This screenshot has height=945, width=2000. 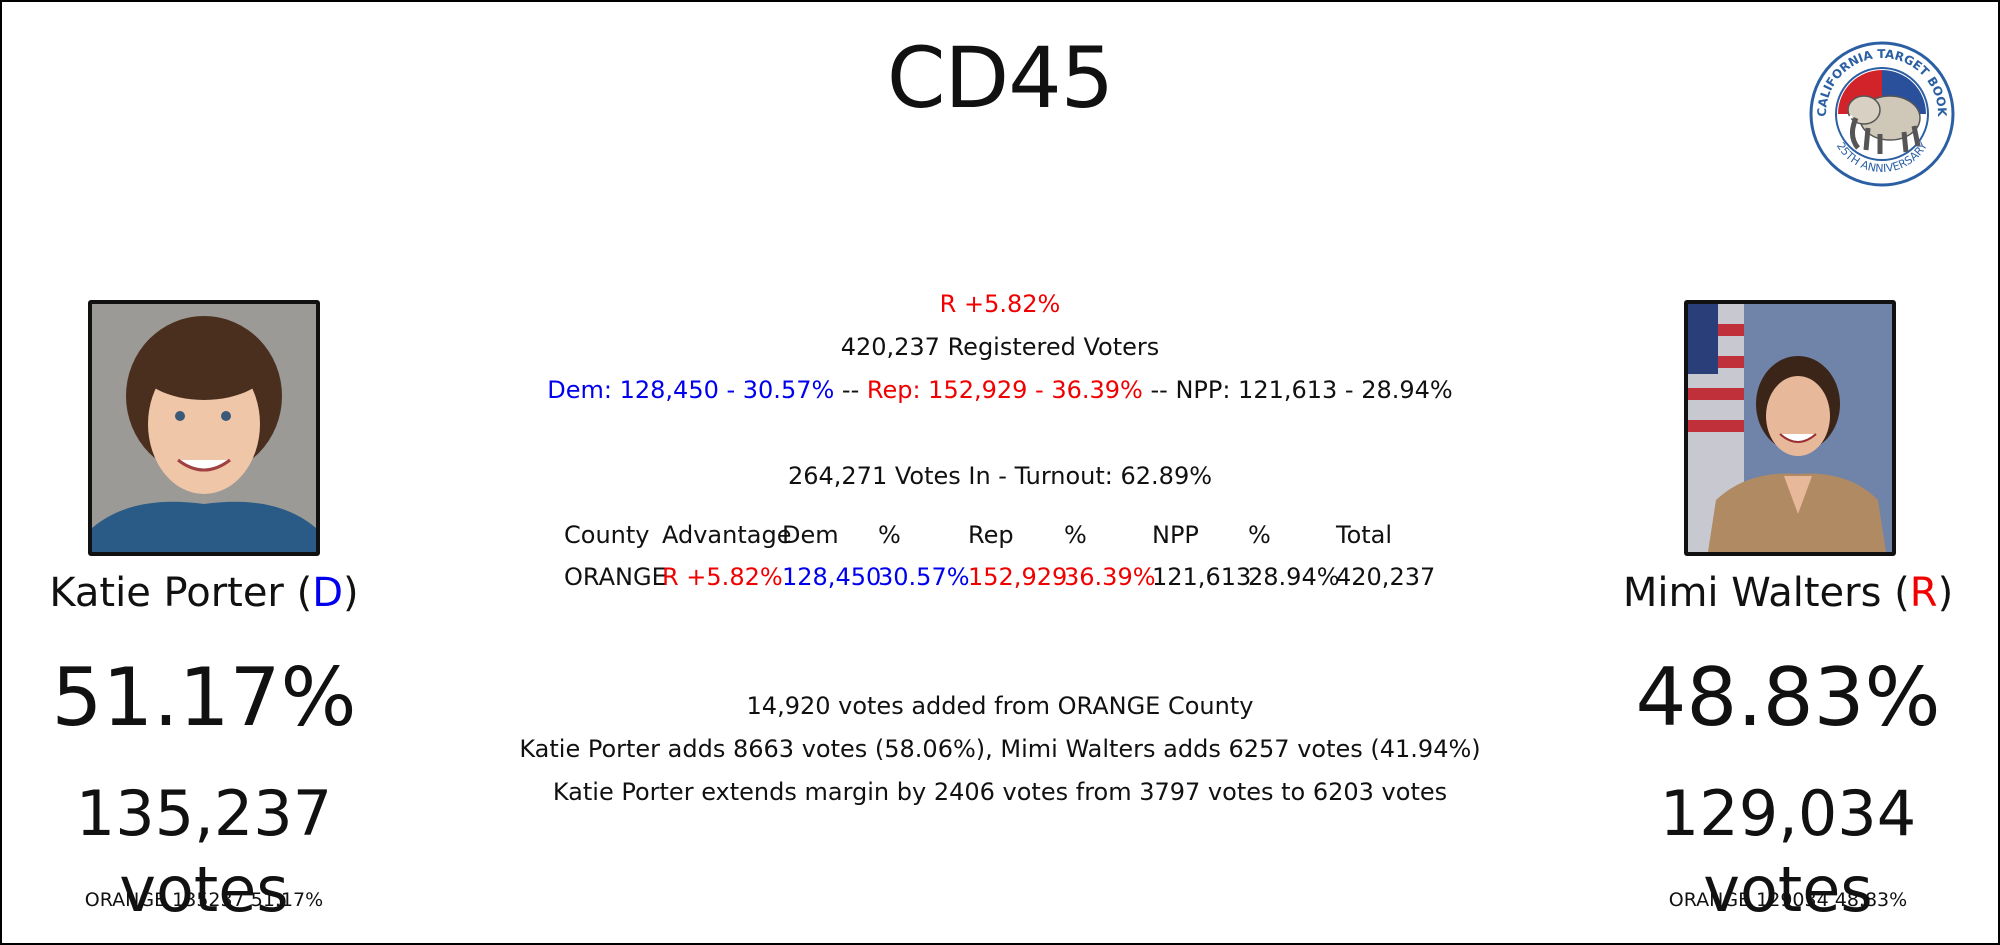 I want to click on party-letter-right: R, so click(x=1923, y=593).